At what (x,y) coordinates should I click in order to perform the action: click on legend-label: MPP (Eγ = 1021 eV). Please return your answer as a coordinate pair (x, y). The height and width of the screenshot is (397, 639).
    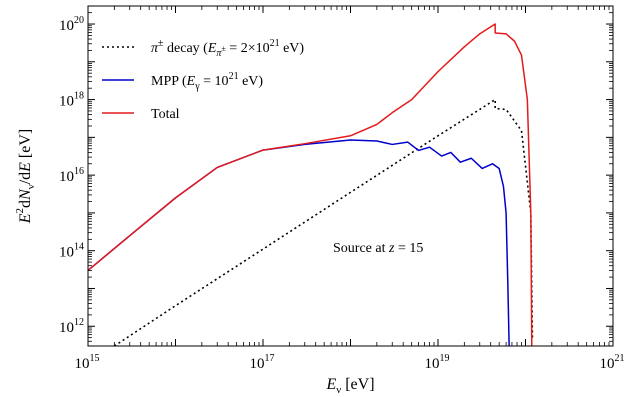
    Looking at the image, I should click on (207, 81).